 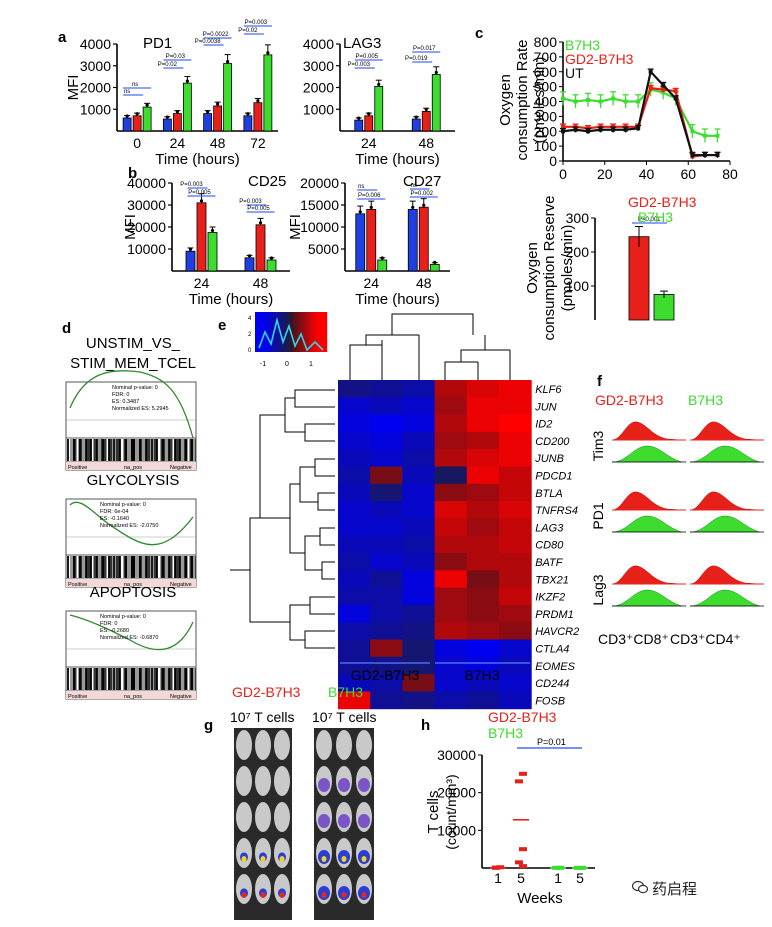 I want to click on y-tick-label: 30000, so click(x=456, y=755).